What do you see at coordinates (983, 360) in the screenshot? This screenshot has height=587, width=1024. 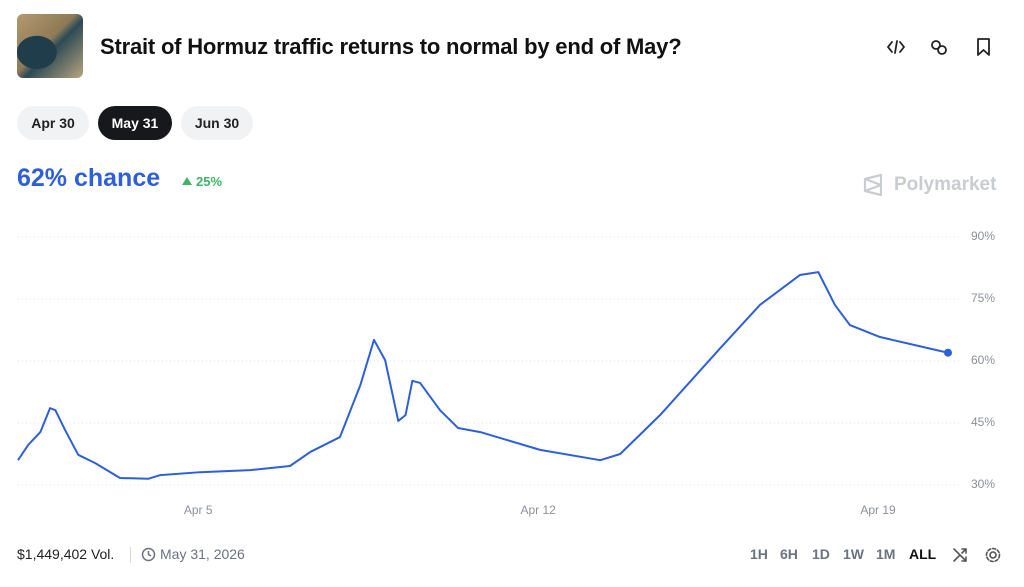 I see `y-tick-label: 60%` at bounding box center [983, 360].